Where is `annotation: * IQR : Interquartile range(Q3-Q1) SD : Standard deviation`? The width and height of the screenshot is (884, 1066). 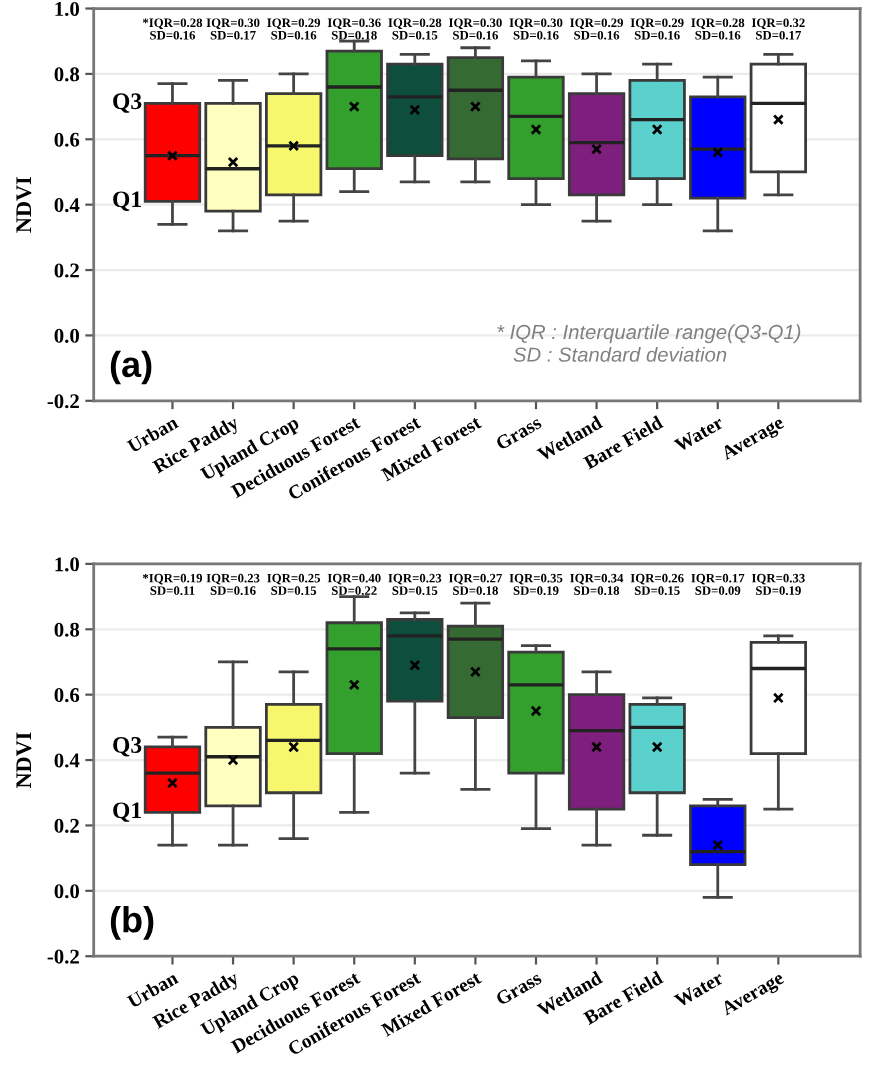
annotation: * IQR : Interquartile range(Q3-Q1) SD : Standard deviation is located at coordinates (649, 343).